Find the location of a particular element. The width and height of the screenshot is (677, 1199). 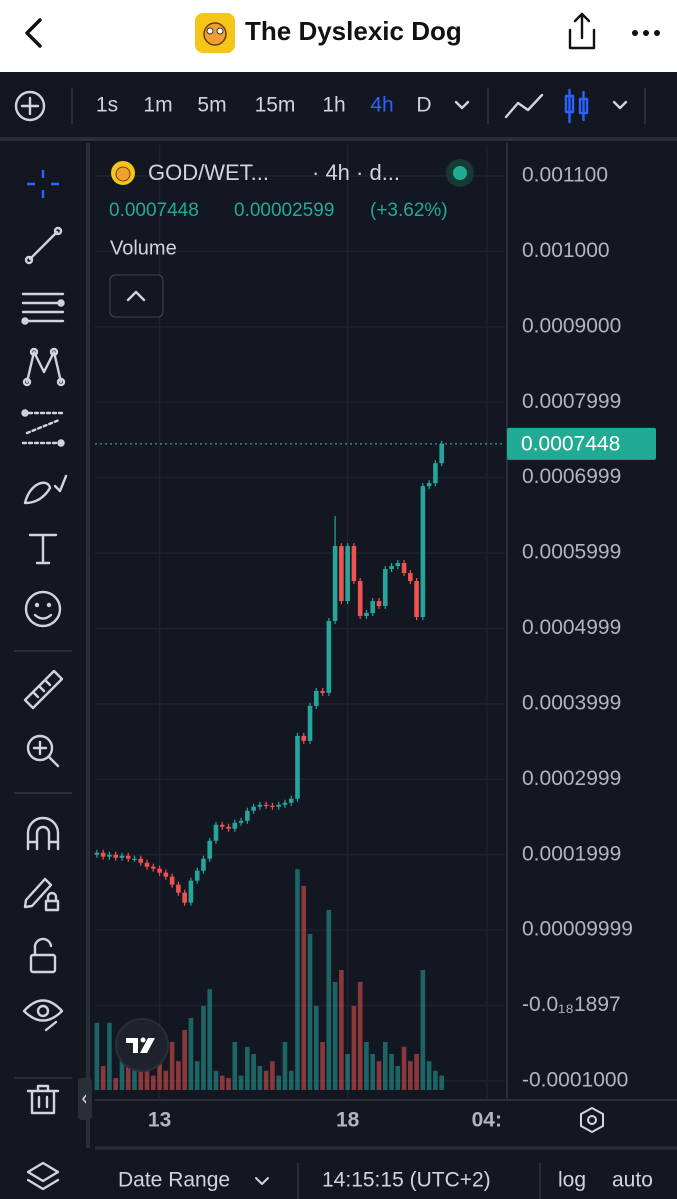

page-title: The Dyslexic Dog is located at coordinates (353, 31).